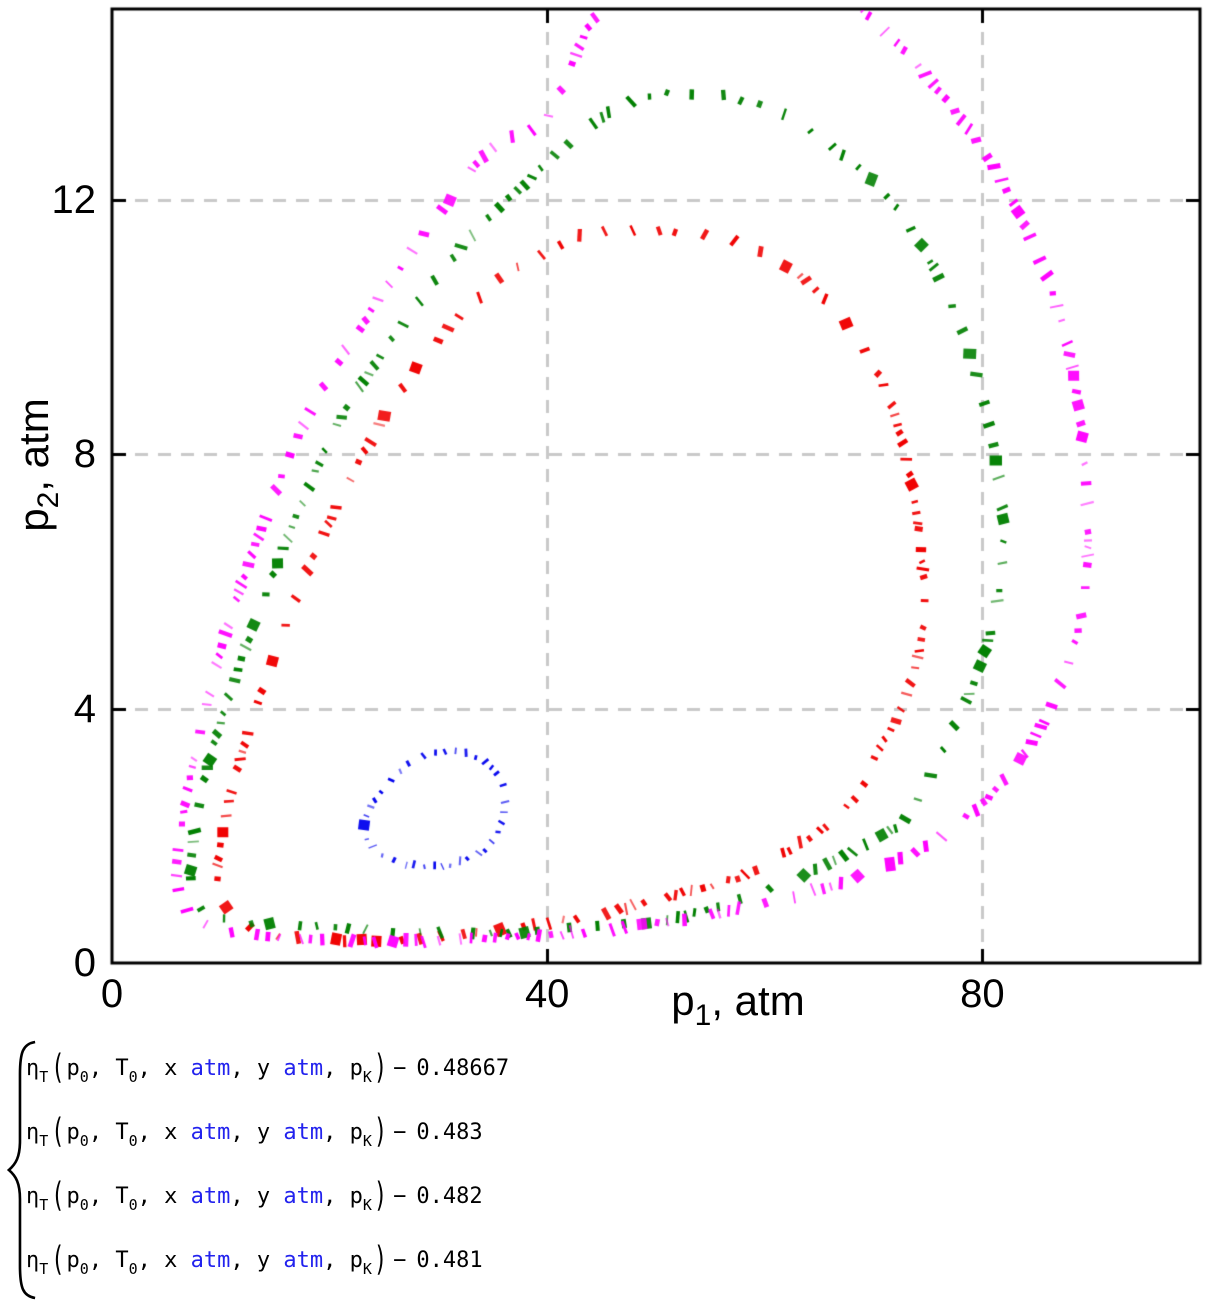 Image resolution: width=1211 pixels, height=1302 pixels. Describe the element at coordinates (21, 1170) in the screenshot. I see `curly-brace` at that location.